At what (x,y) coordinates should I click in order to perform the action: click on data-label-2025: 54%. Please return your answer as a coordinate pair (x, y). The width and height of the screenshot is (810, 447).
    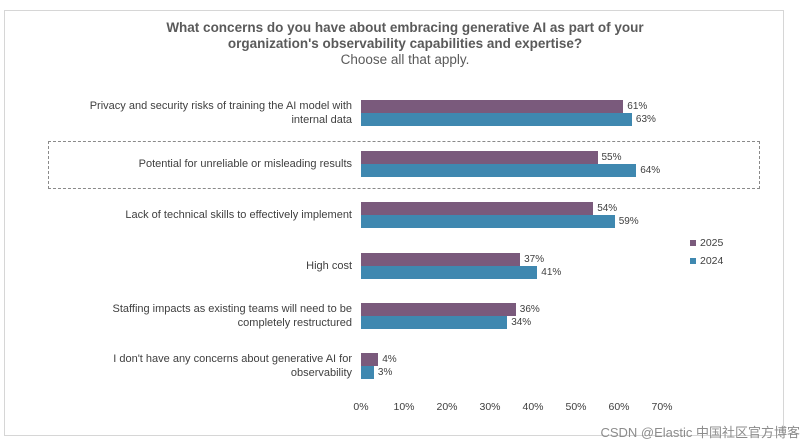
    Looking at the image, I should click on (607, 208).